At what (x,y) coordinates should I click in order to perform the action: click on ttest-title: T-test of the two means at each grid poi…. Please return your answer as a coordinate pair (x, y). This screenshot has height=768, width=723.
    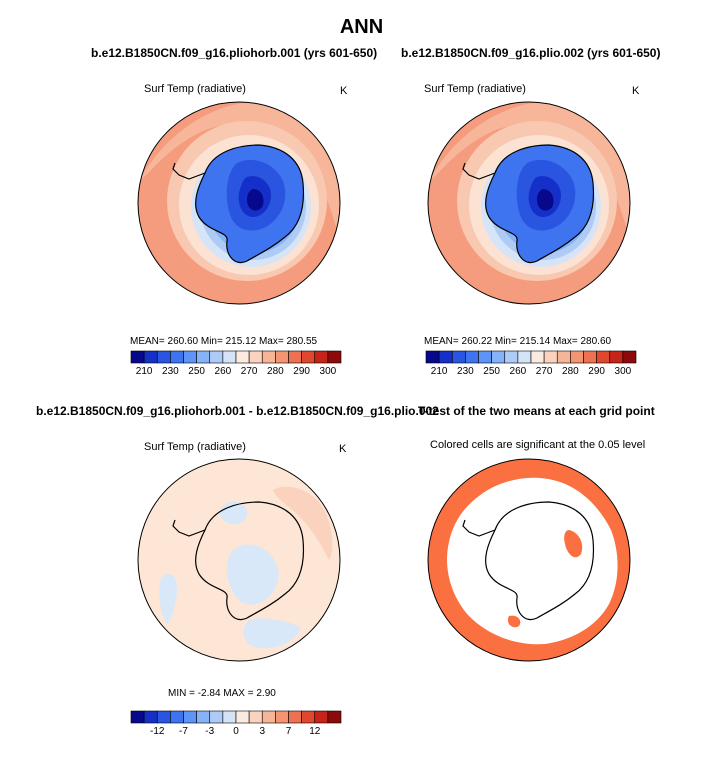
    Looking at the image, I should click on (536, 411).